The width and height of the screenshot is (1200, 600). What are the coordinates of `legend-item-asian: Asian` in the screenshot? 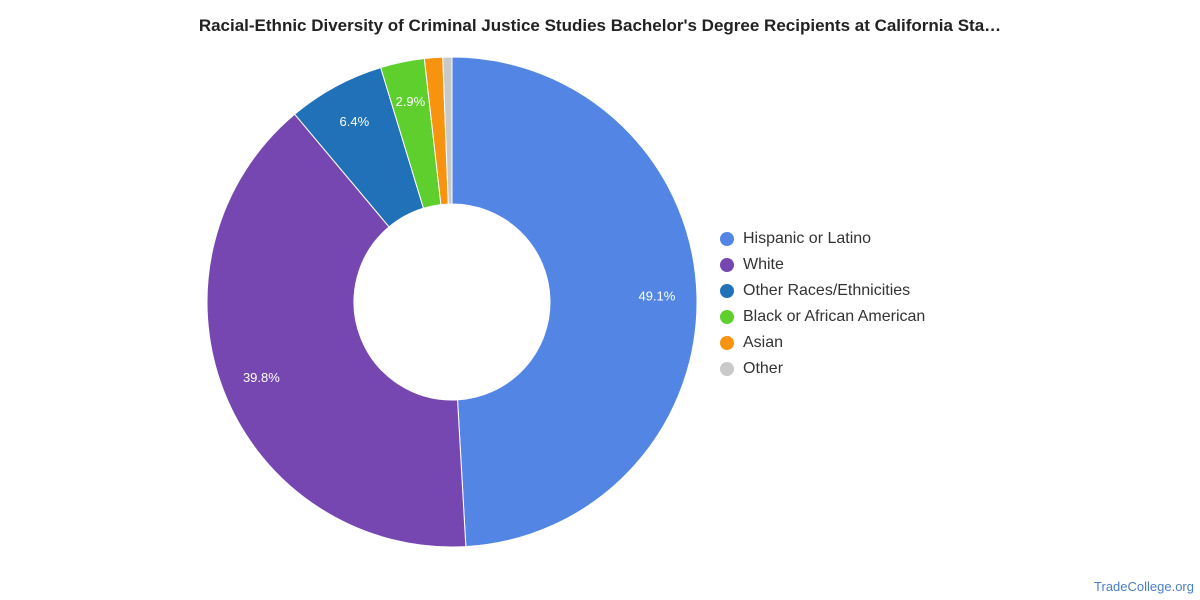 It's located at (822, 343).